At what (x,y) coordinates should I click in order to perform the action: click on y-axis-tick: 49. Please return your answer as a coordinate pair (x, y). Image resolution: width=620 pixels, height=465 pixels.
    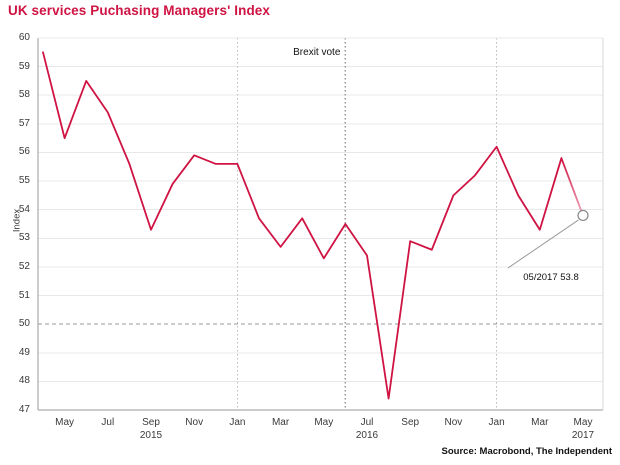
    Looking at the image, I should click on (24, 352).